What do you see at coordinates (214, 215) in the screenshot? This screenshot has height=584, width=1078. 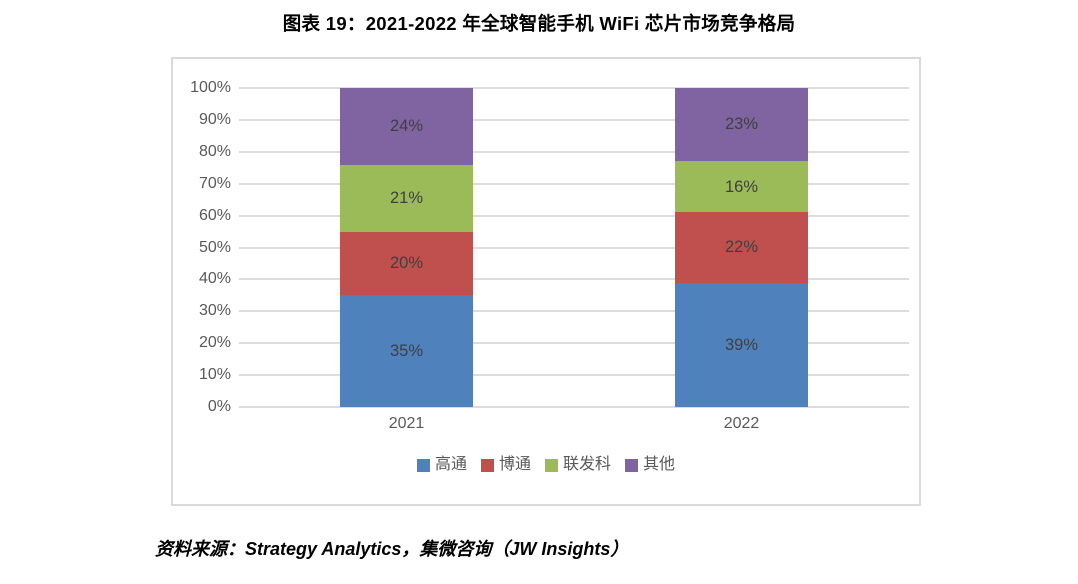 I see `y-axis-tick-label: 60%` at bounding box center [214, 215].